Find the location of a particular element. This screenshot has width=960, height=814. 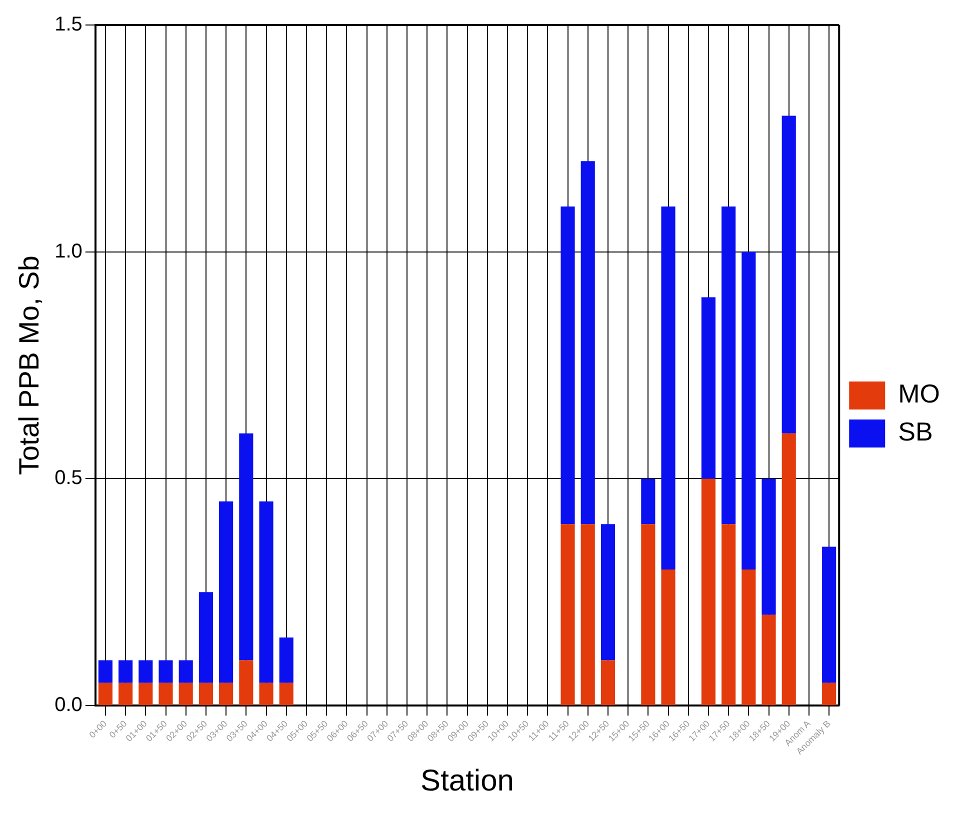

legend-label: SB is located at coordinates (915, 431).